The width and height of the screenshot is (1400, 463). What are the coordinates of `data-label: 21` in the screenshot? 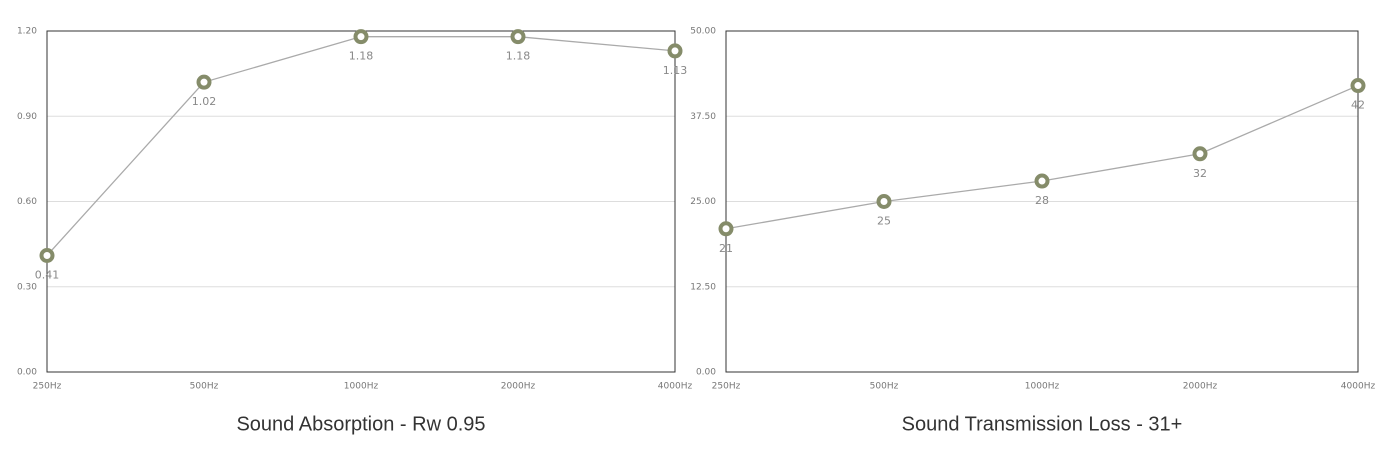 It's located at (726, 248).